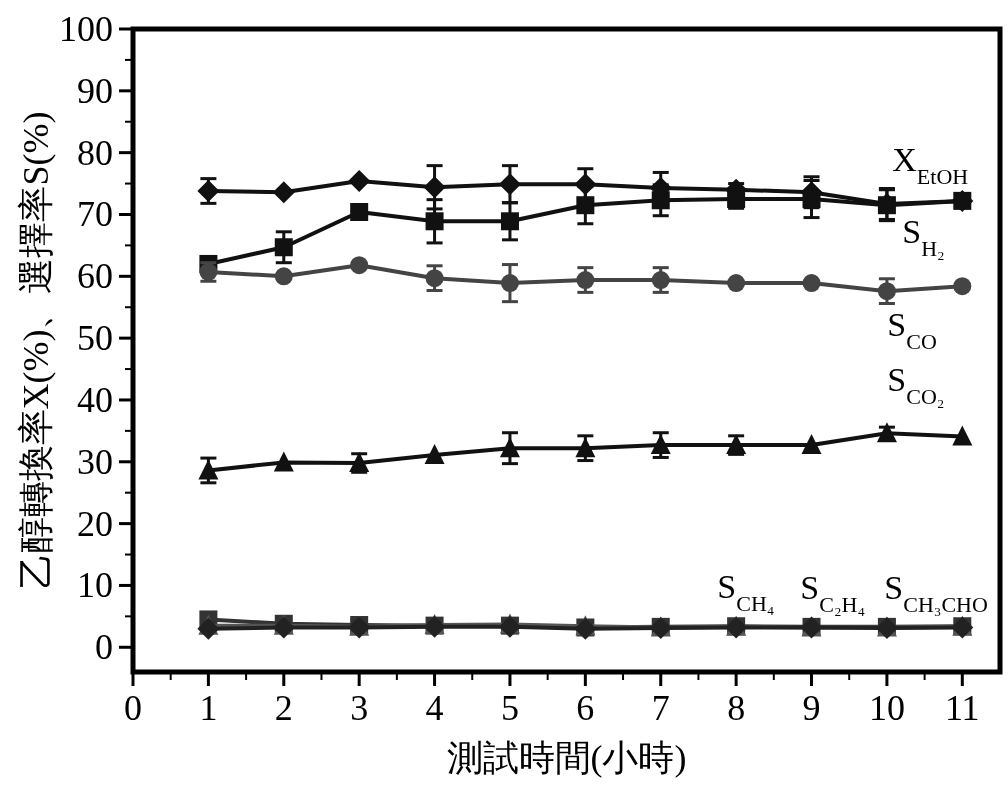 This screenshot has height=787, width=1008. I want to click on y-tick-label: 20, so click(95, 523).